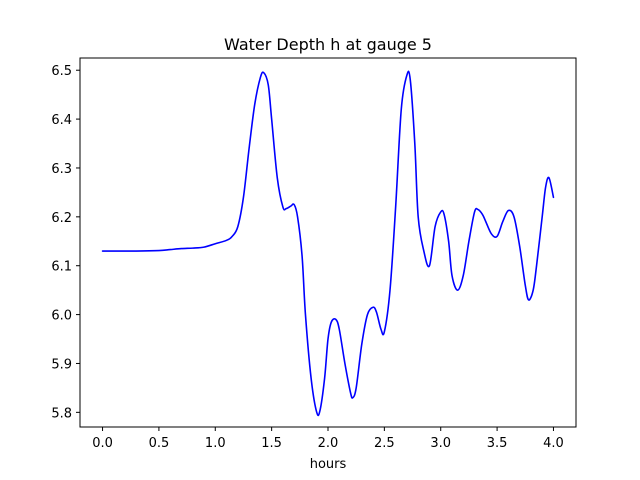 This screenshot has width=640, height=480. Describe the element at coordinates (553, 443) in the screenshot. I see `x-tick-label: 4.0` at that location.